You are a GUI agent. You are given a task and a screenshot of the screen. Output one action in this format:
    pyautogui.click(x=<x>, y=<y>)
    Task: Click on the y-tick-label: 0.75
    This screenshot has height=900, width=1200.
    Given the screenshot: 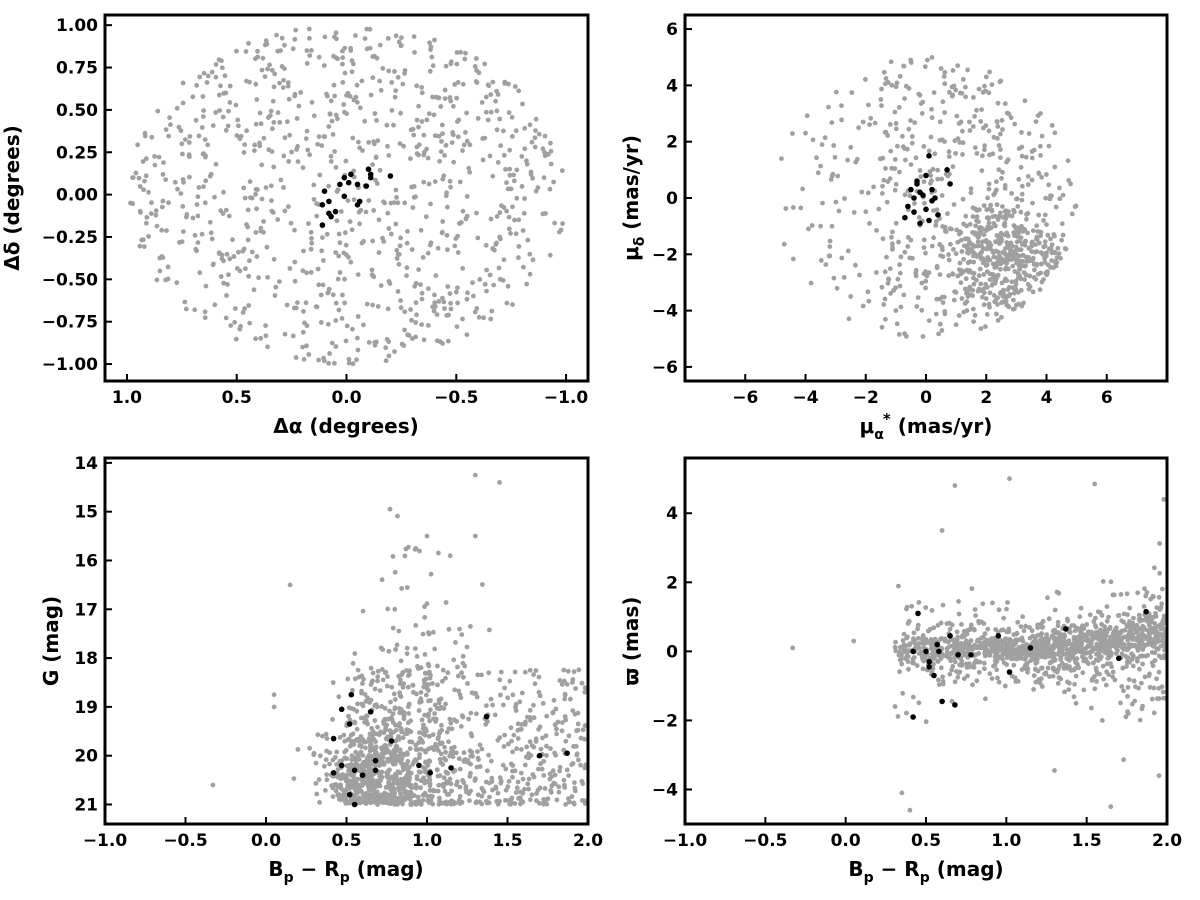 What is the action you would take?
    pyautogui.click(x=77, y=69)
    